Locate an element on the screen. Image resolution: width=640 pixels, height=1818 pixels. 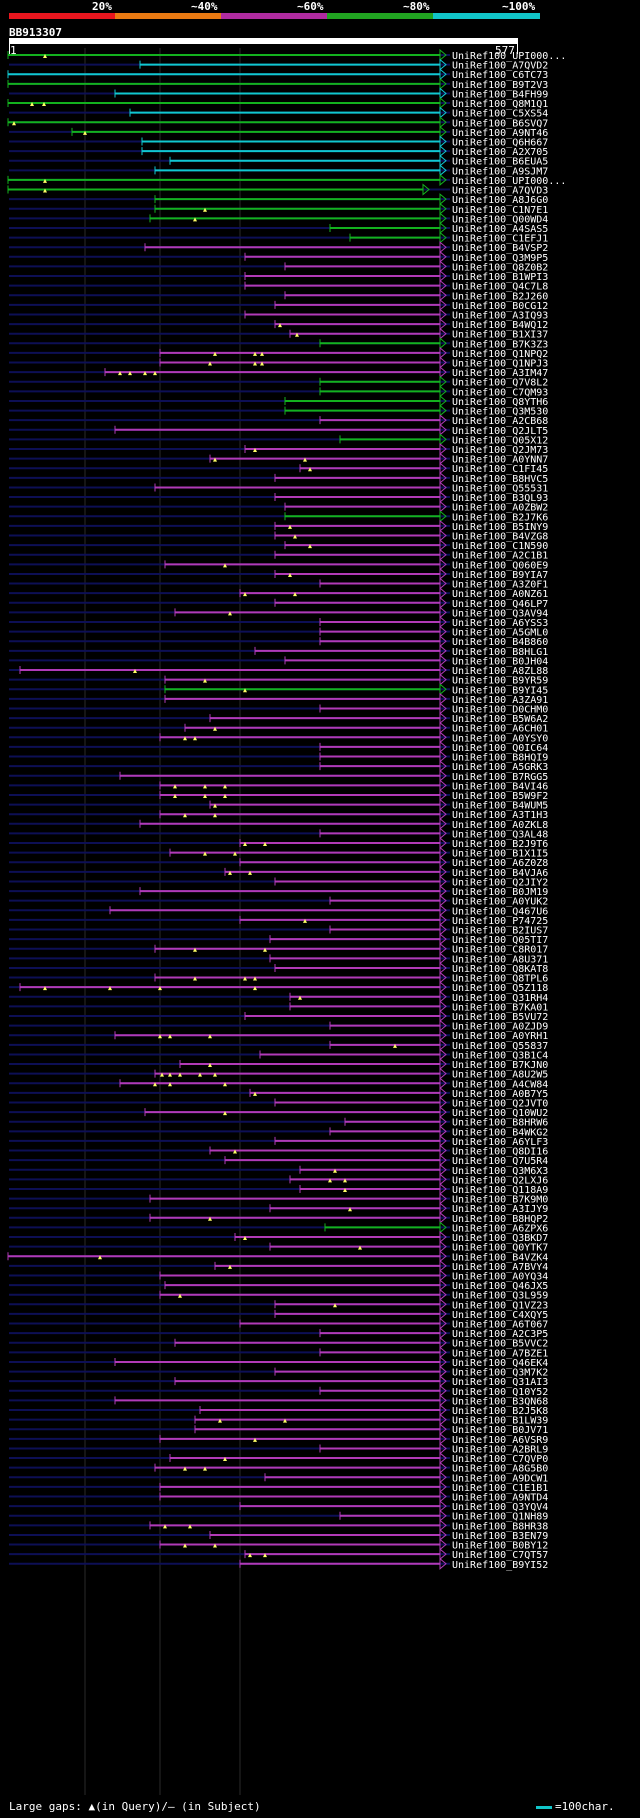
hit-label: UniRef100_B7KA01 is located at coordinates (500, 1007).